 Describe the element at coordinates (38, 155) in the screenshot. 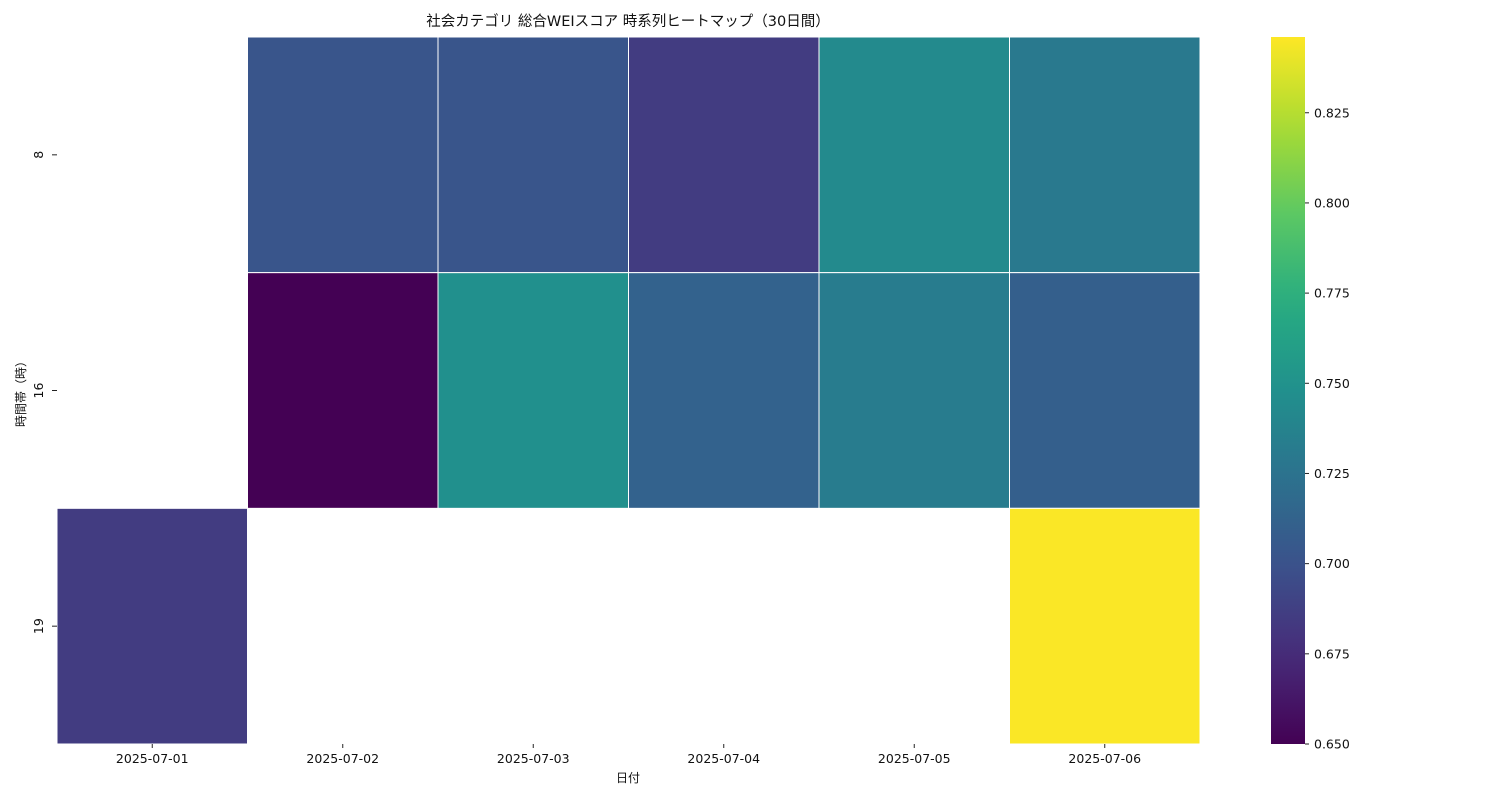

I see `y-tick-label: 8` at that location.